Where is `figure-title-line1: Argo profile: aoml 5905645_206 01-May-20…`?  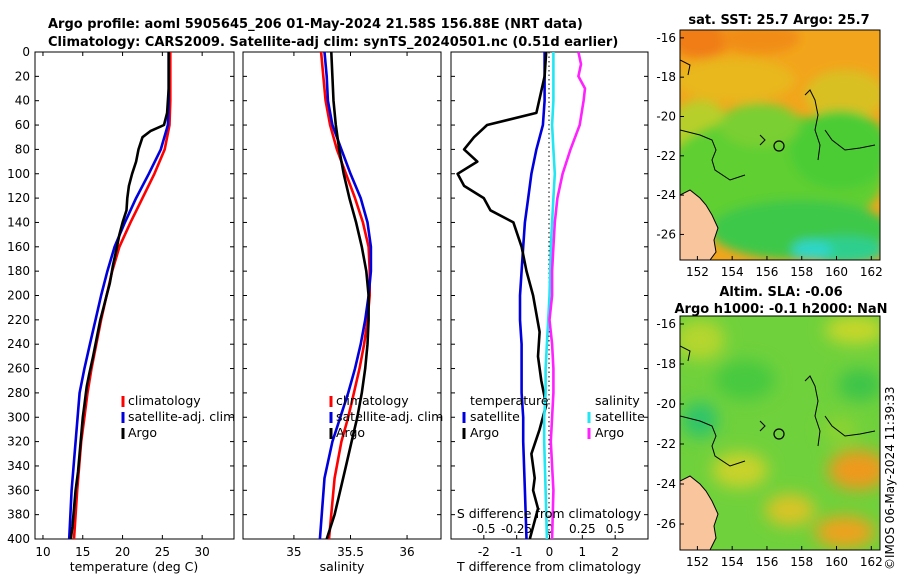 figure-title-line1: Argo profile: aoml 5905645_206 01-May-20… is located at coordinates (315, 24).